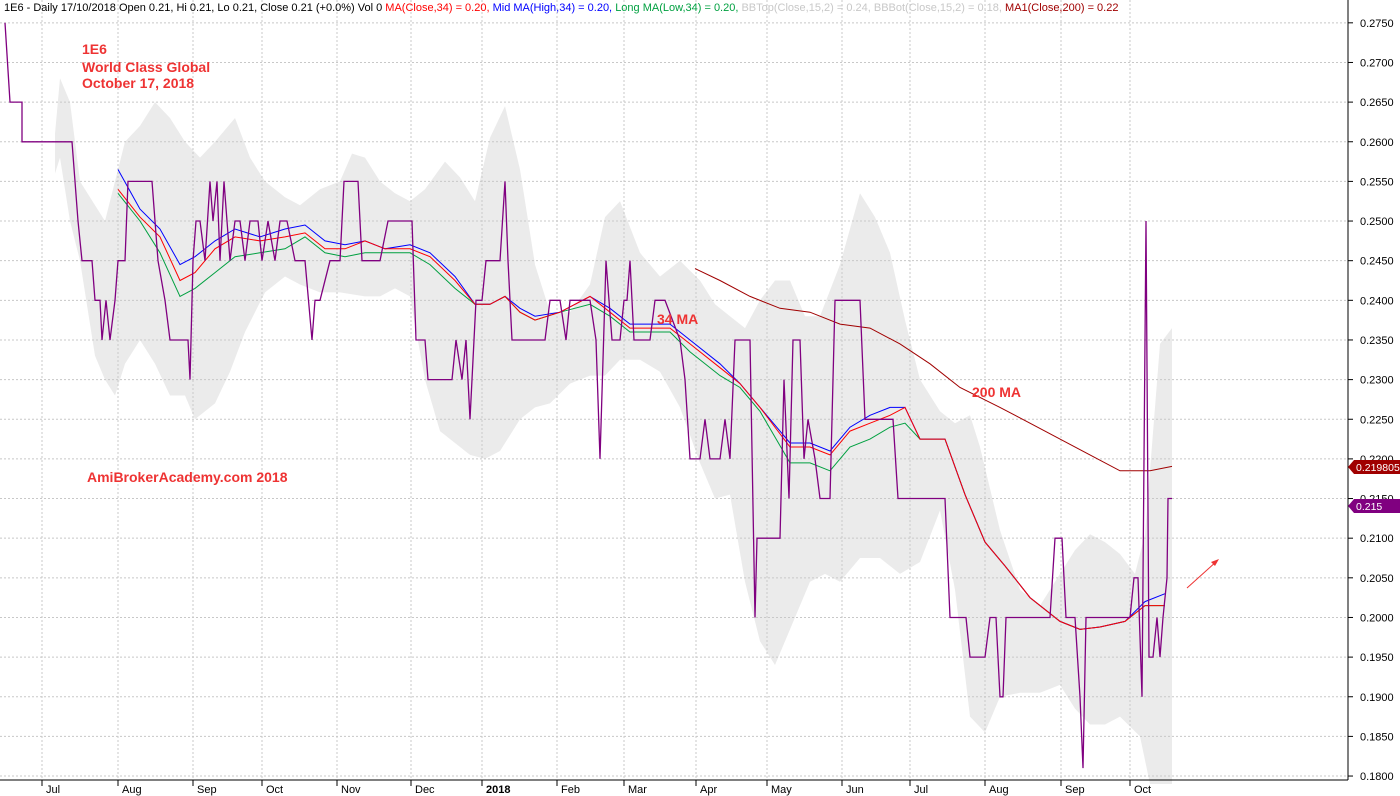  I want to click on series-line-ma200, so click(933, 370).